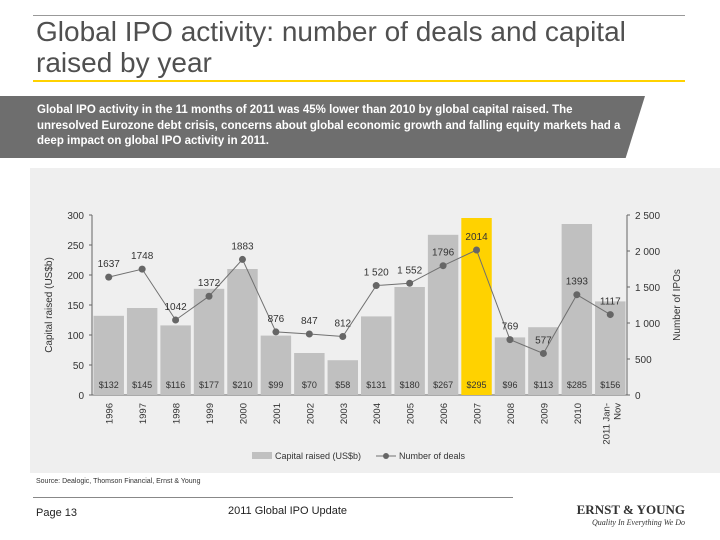 The width and height of the screenshot is (720, 540). Describe the element at coordinates (242, 385) in the screenshot. I see `bar-label: $210` at that location.